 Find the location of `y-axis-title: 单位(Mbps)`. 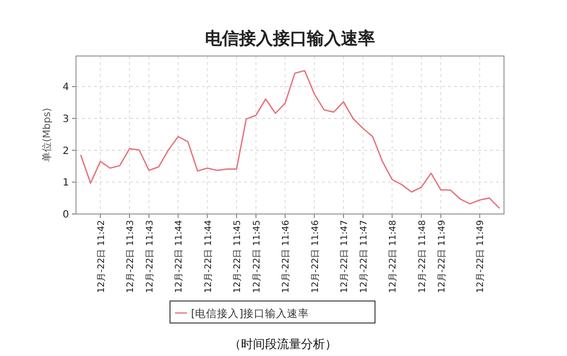

y-axis-title: 单位(Mbps) is located at coordinates (47, 135).